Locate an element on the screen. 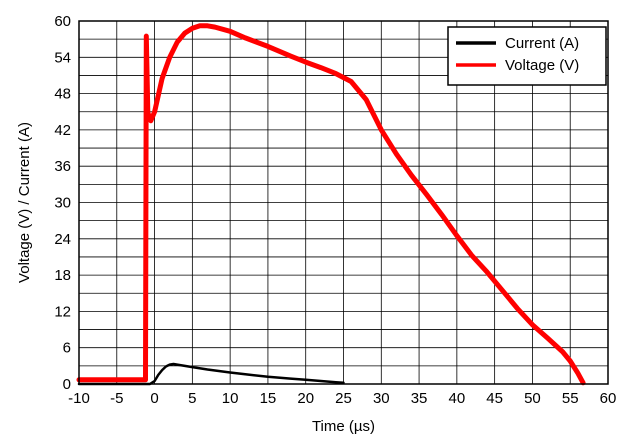  y-tick-label: 30 is located at coordinates (62, 203).